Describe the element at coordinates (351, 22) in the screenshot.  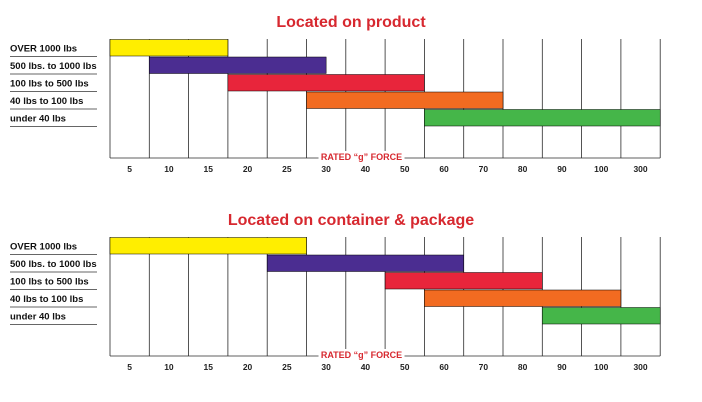
I see `chart-title: Located on product` at that location.